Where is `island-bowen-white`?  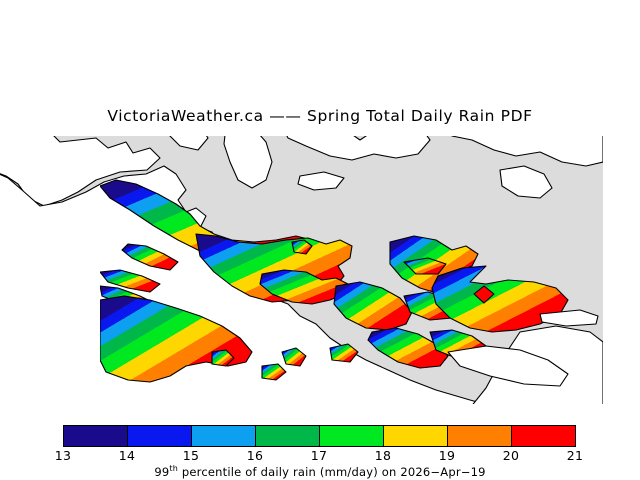 island-bowen-white is located at coordinates (526, 182).